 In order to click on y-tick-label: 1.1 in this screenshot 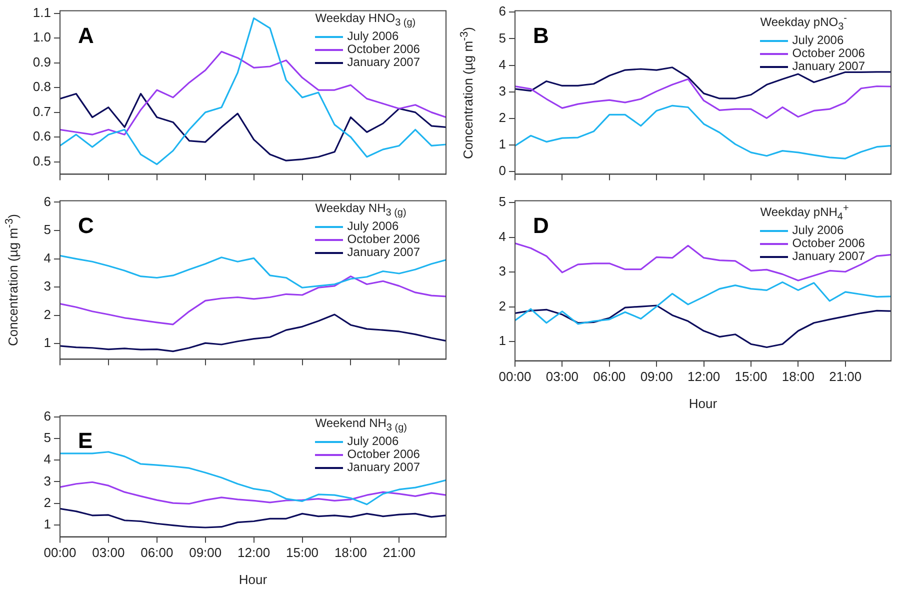, I will do `click(41, 12)`.